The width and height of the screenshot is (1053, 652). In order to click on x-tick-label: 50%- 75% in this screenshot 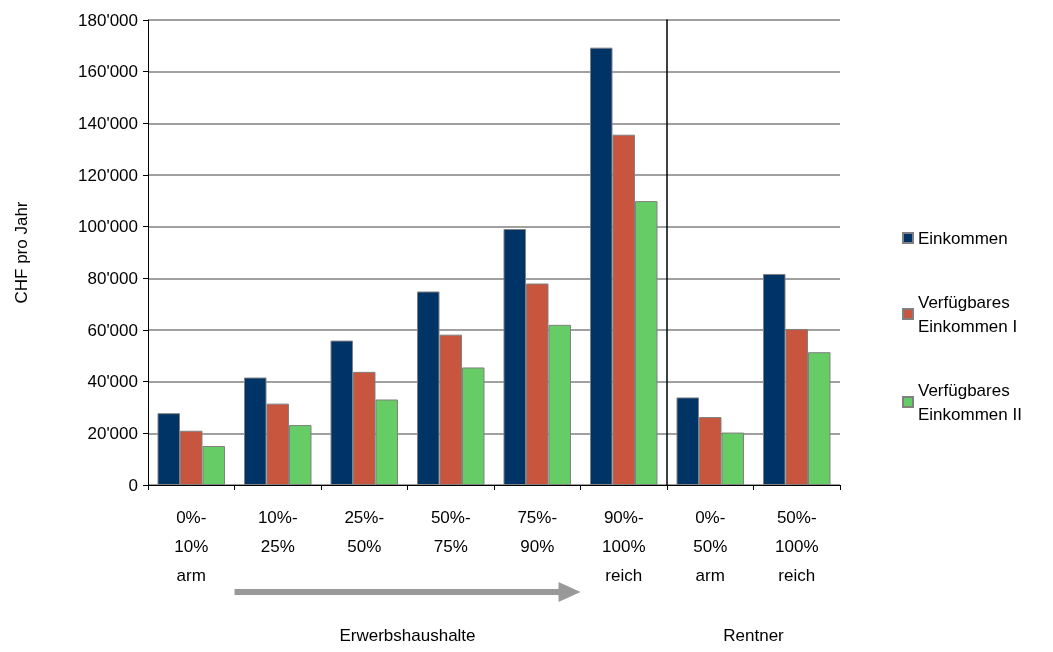, I will do `click(450, 532)`.